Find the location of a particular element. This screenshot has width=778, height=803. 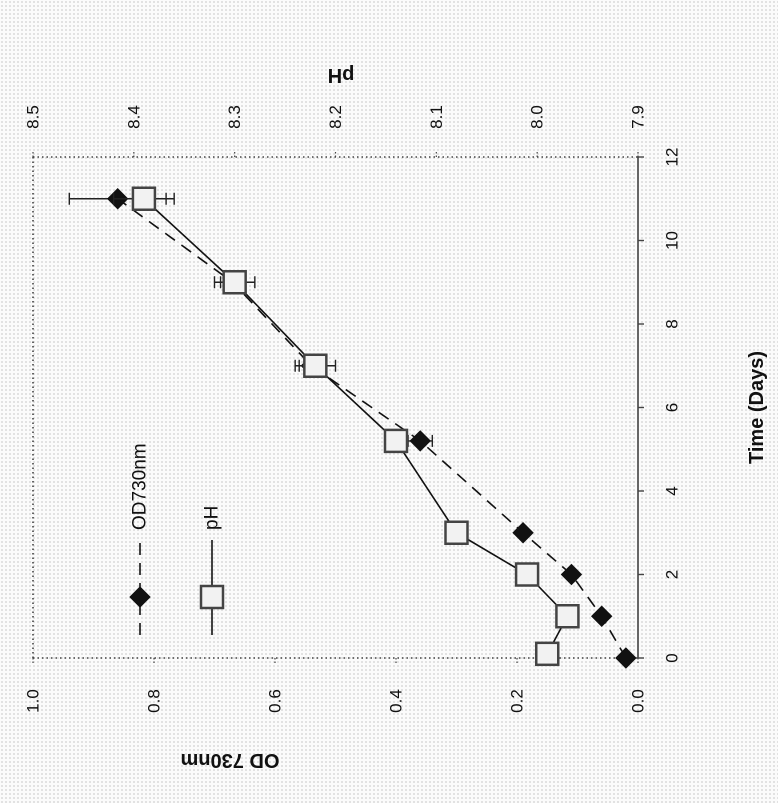

legend-label: pH is located at coordinates (212, 518).